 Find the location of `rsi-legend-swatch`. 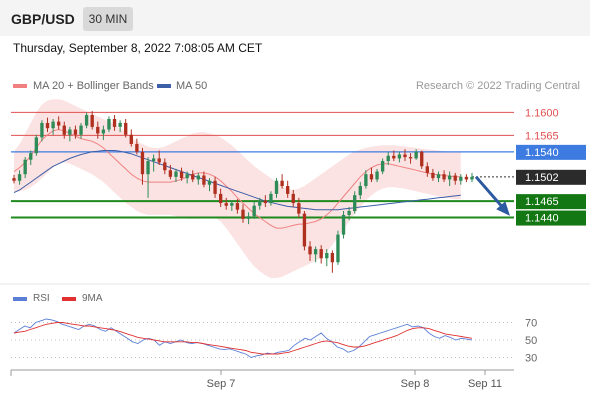

rsi-legend-swatch is located at coordinates (20, 299).